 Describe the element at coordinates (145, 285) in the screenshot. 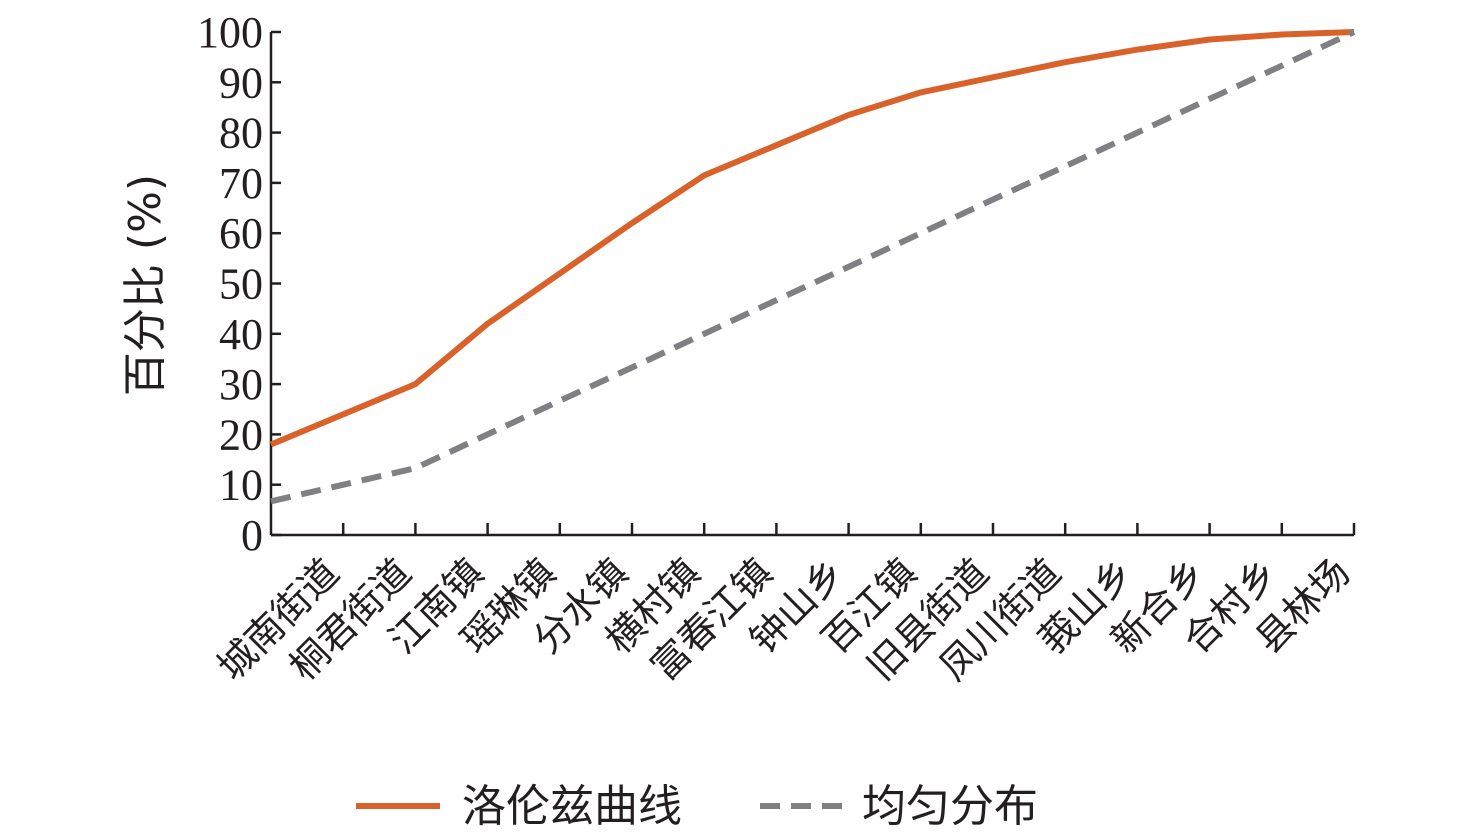

I see `y-axis-title: 百分比 (%)` at that location.